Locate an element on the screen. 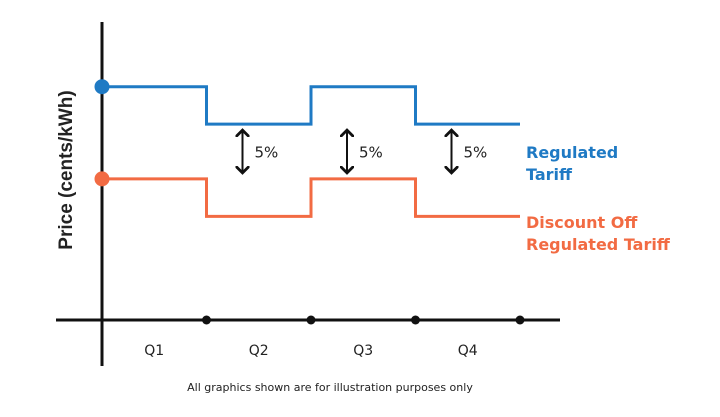  x-tick-label-1: Q2 is located at coordinates (259, 351).